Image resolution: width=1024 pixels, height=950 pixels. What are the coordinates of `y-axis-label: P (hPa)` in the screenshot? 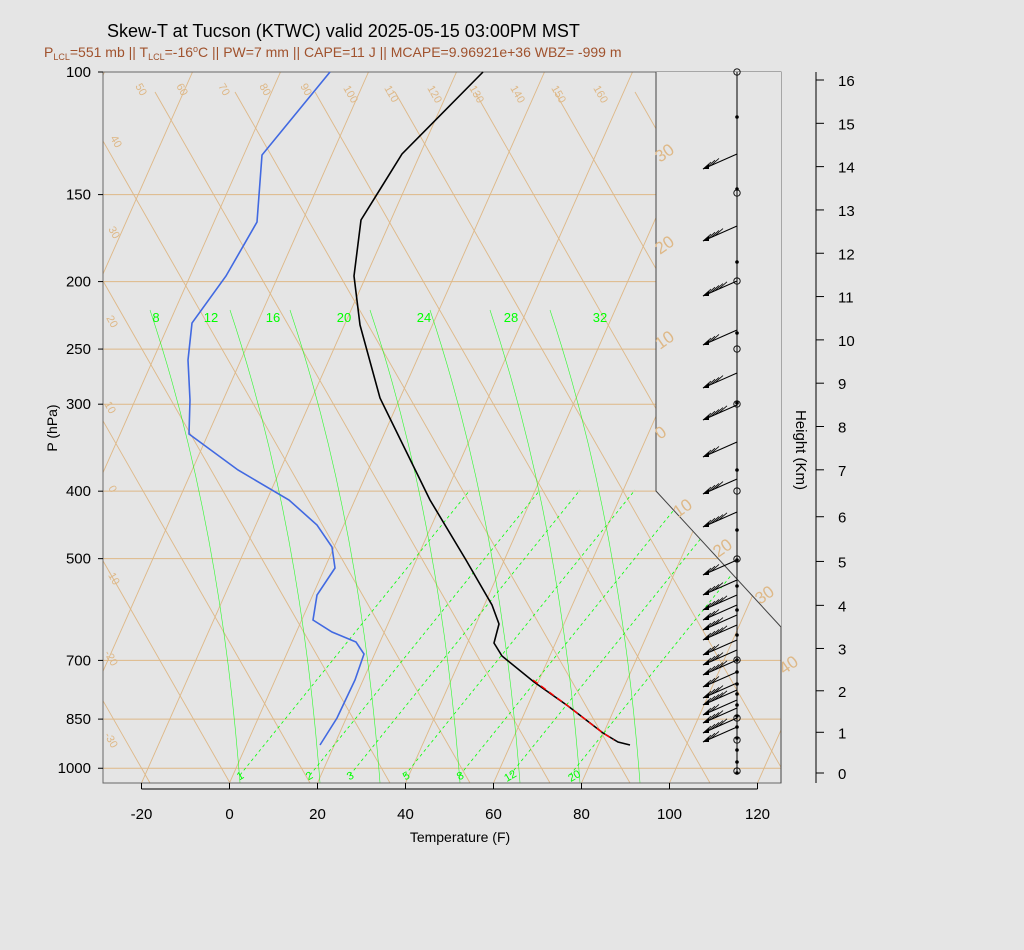 It's located at (52, 427).